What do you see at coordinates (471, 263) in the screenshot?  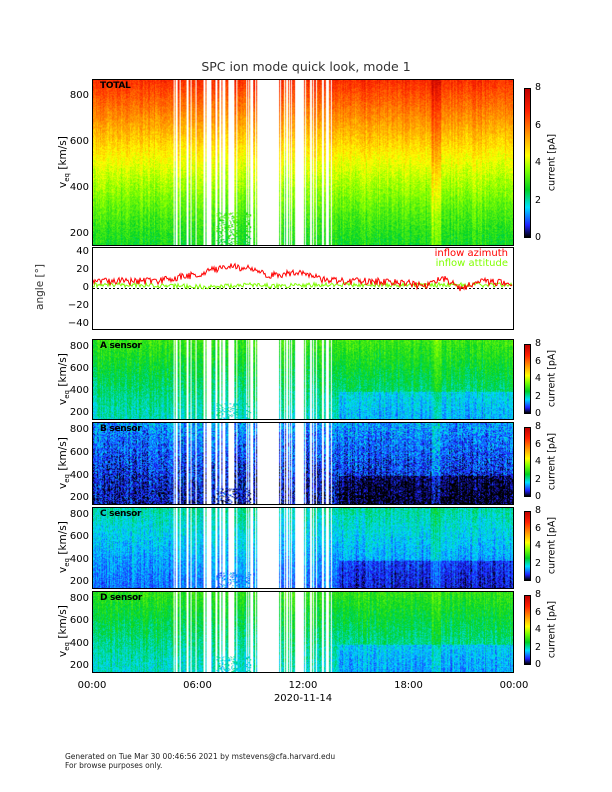 I see `legend-attitude: inflow attitude` at bounding box center [471, 263].